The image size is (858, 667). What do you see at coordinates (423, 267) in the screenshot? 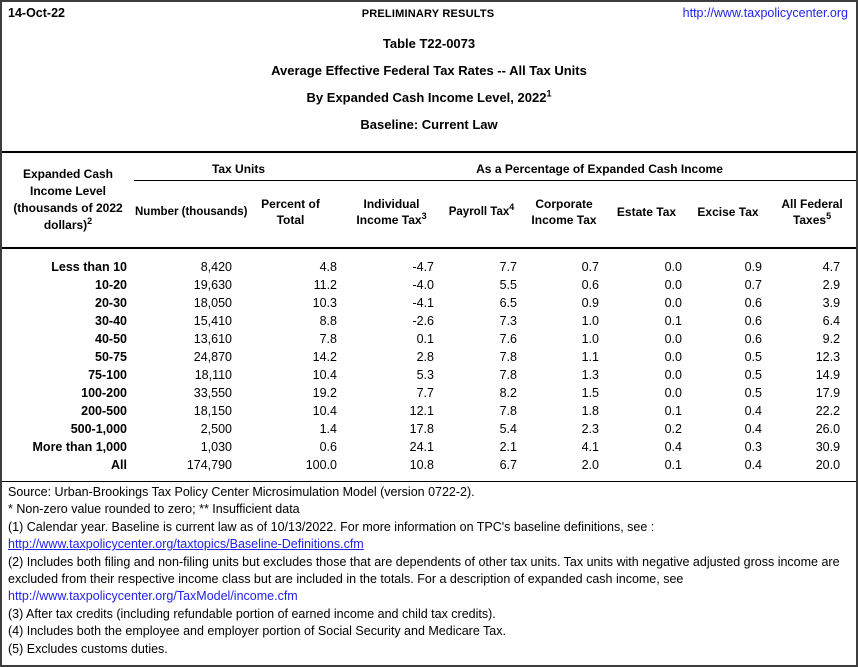
I see `value-cell: -4.7` at bounding box center [423, 267].